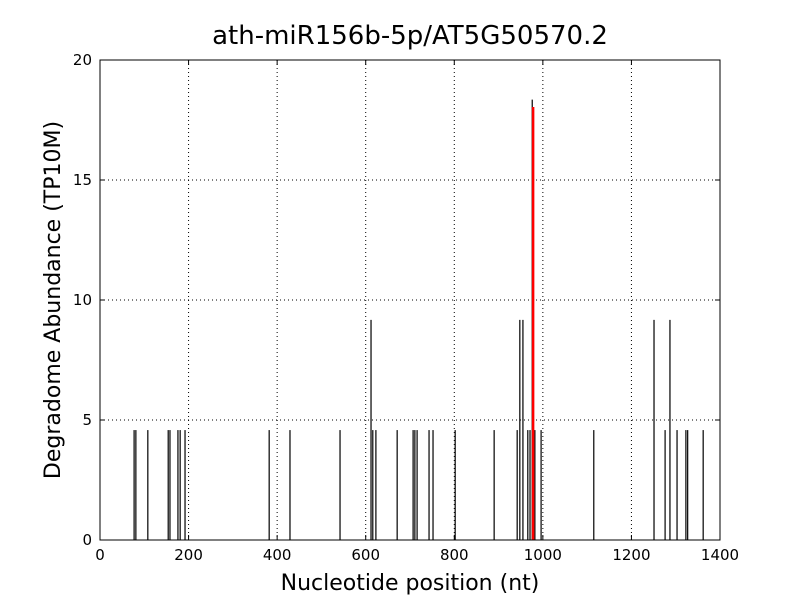 This screenshot has height=600, width=800. What do you see at coordinates (410, 583) in the screenshot?
I see `x-axis-label: Nucleotide position (nt)` at bounding box center [410, 583].